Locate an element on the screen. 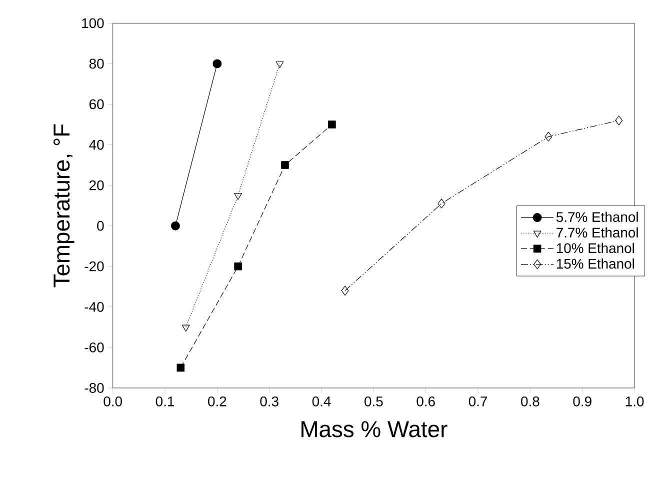  y-axis-title: Temperature, °F is located at coordinates (63, 206).